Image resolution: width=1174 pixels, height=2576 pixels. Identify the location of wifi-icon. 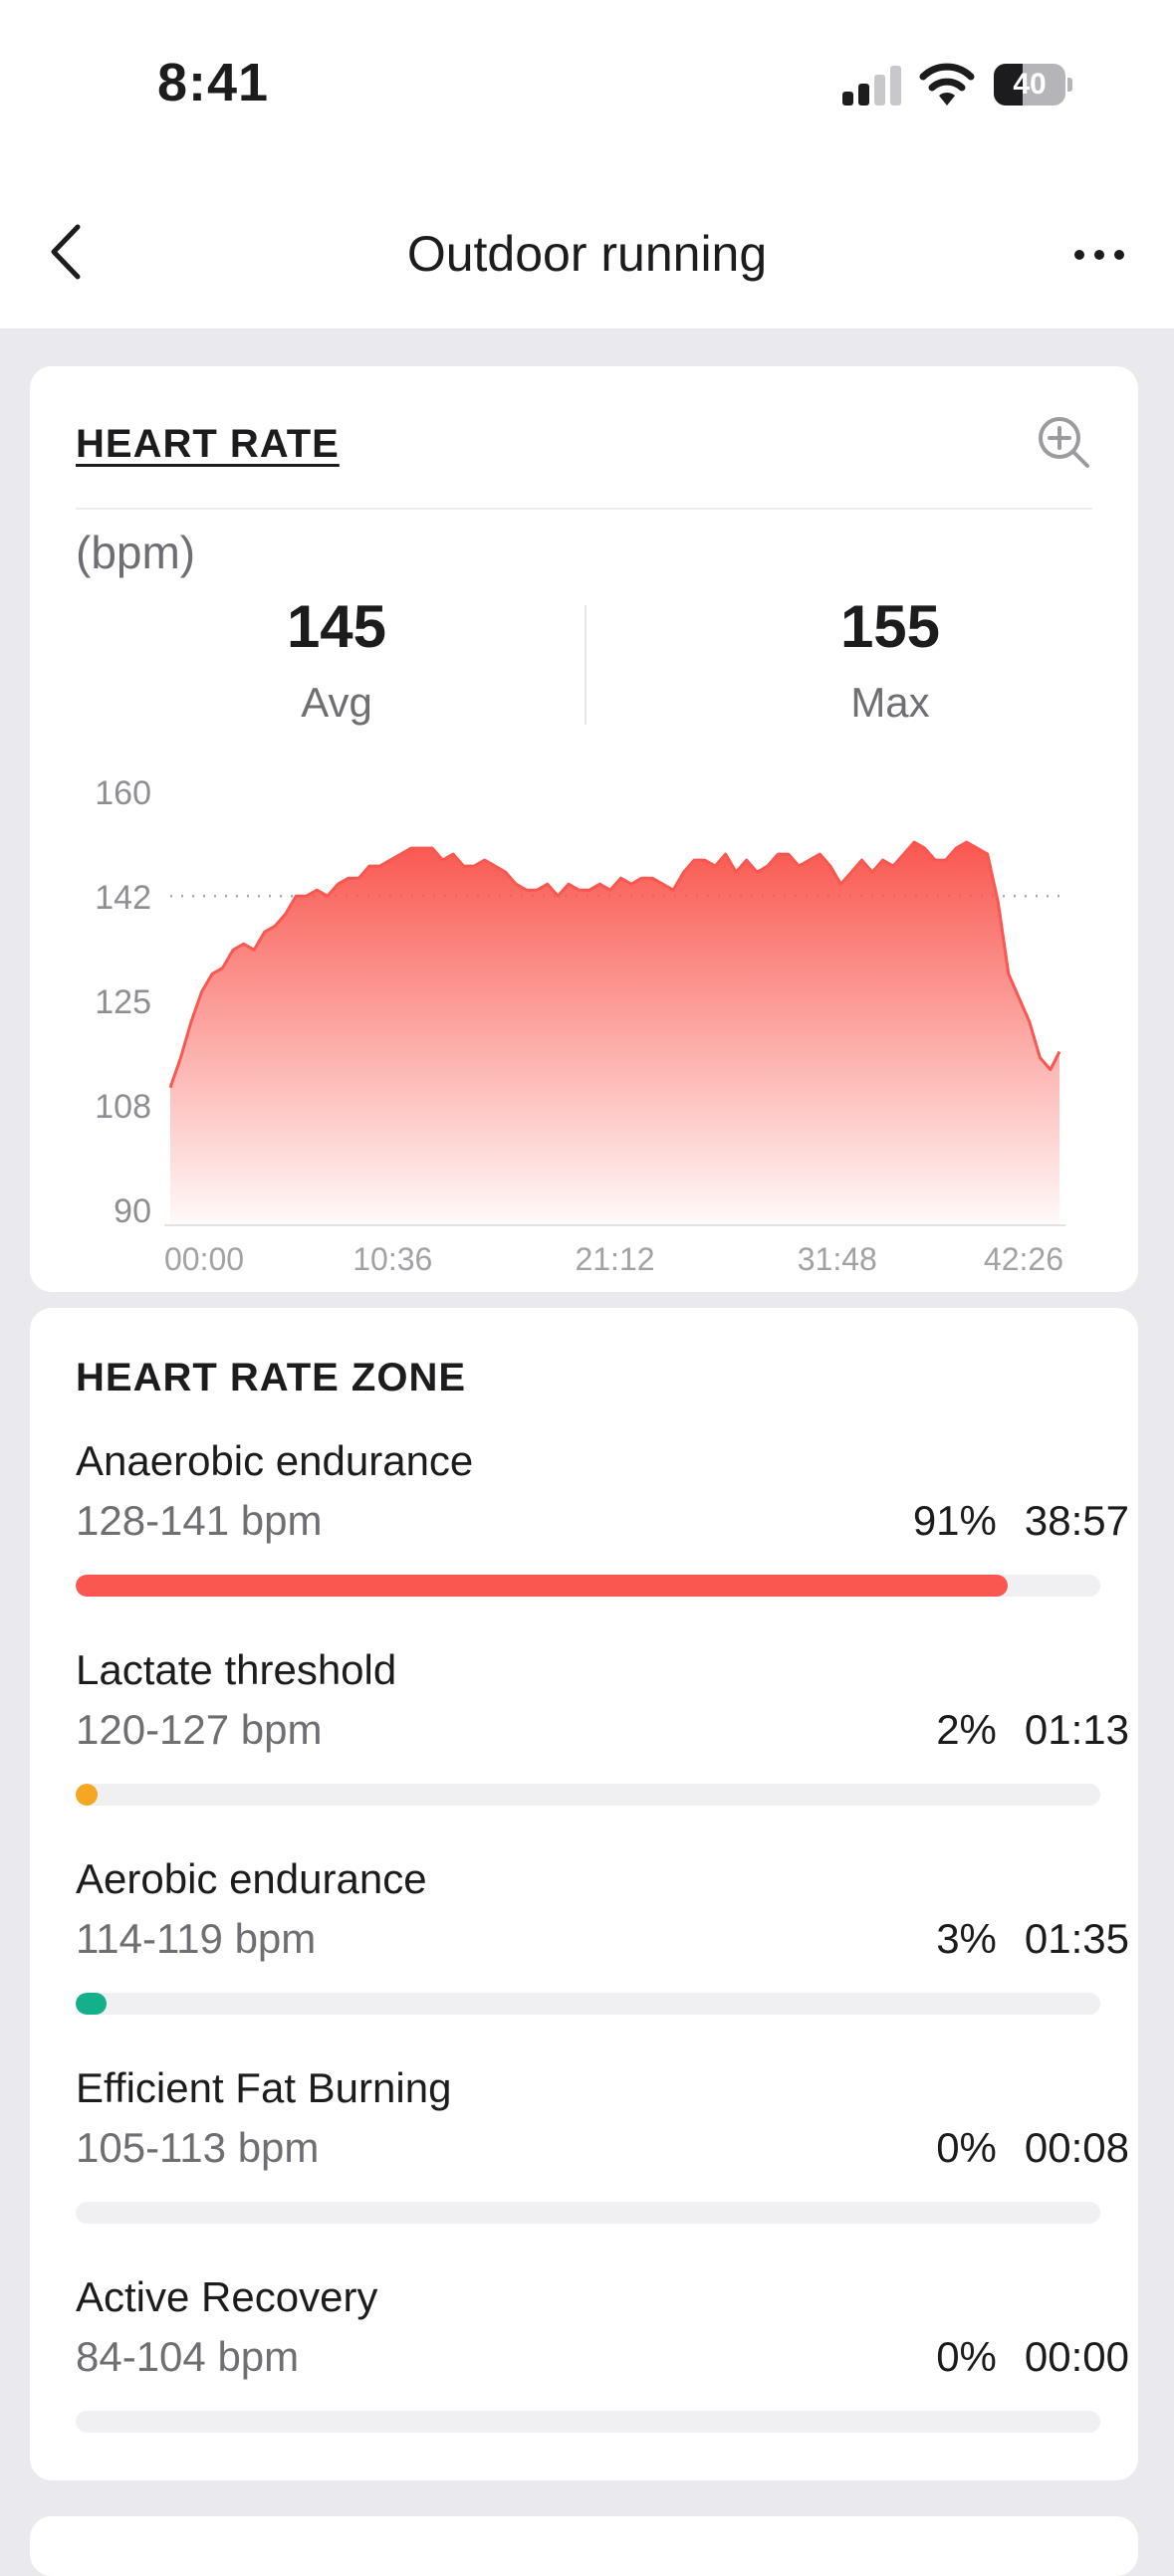
(947, 84).